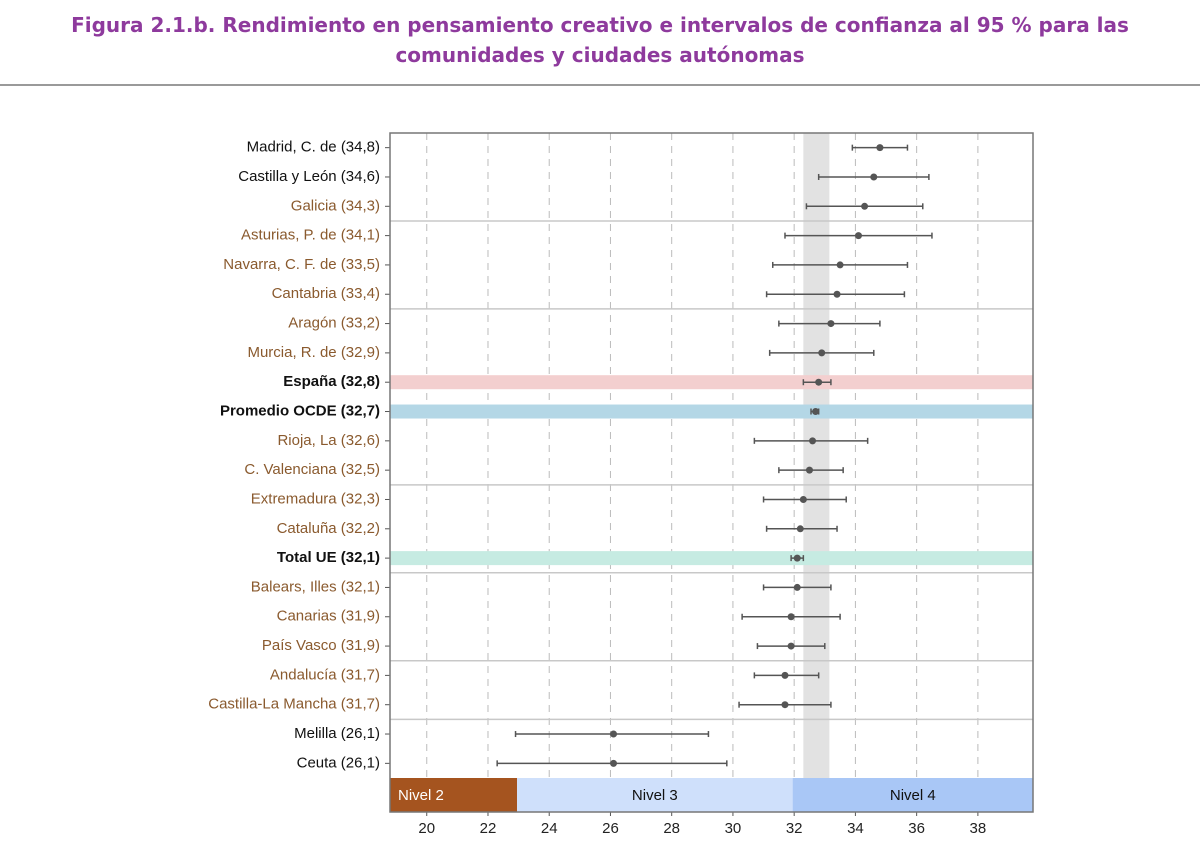  What do you see at coordinates (294, 704) in the screenshot?
I see `category-label: Castilla-La Mancha (31,7)` at bounding box center [294, 704].